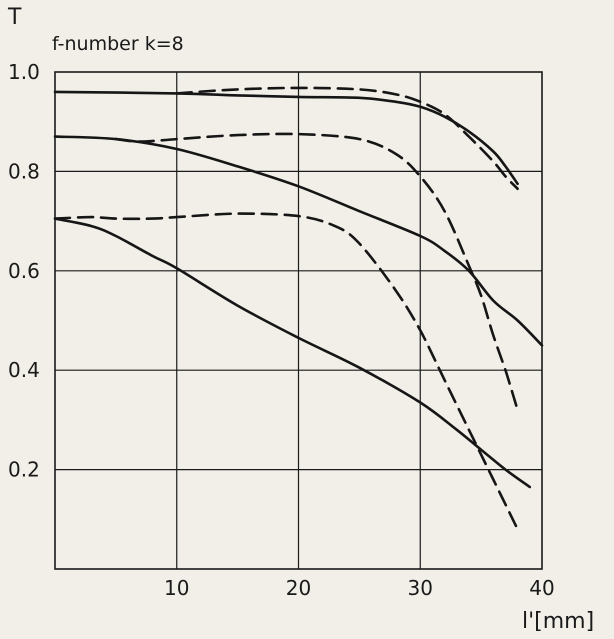  What do you see at coordinates (118, 44) in the screenshot?
I see `f-number-annotation: f-number k=8` at bounding box center [118, 44].